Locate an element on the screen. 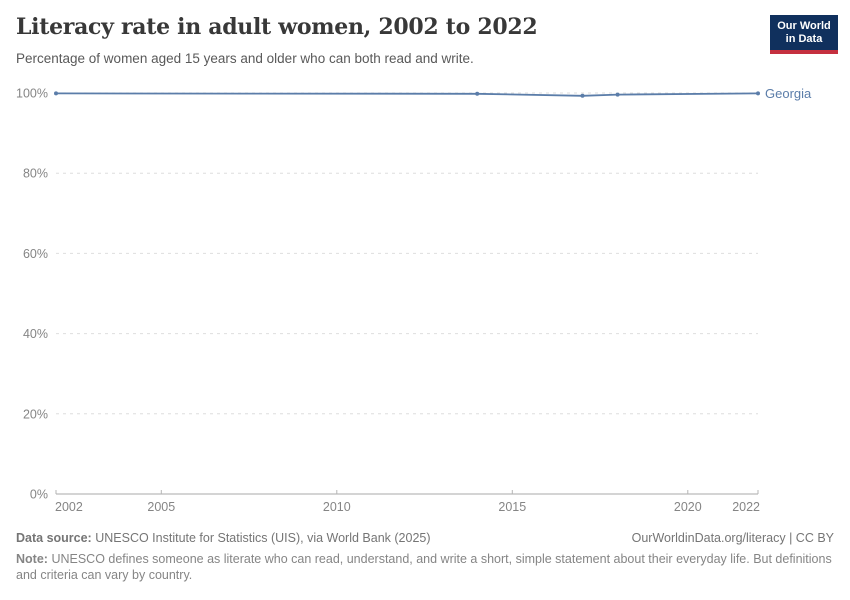 The height and width of the screenshot is (600, 850). owid-logo-line2: in Data is located at coordinates (804, 39).